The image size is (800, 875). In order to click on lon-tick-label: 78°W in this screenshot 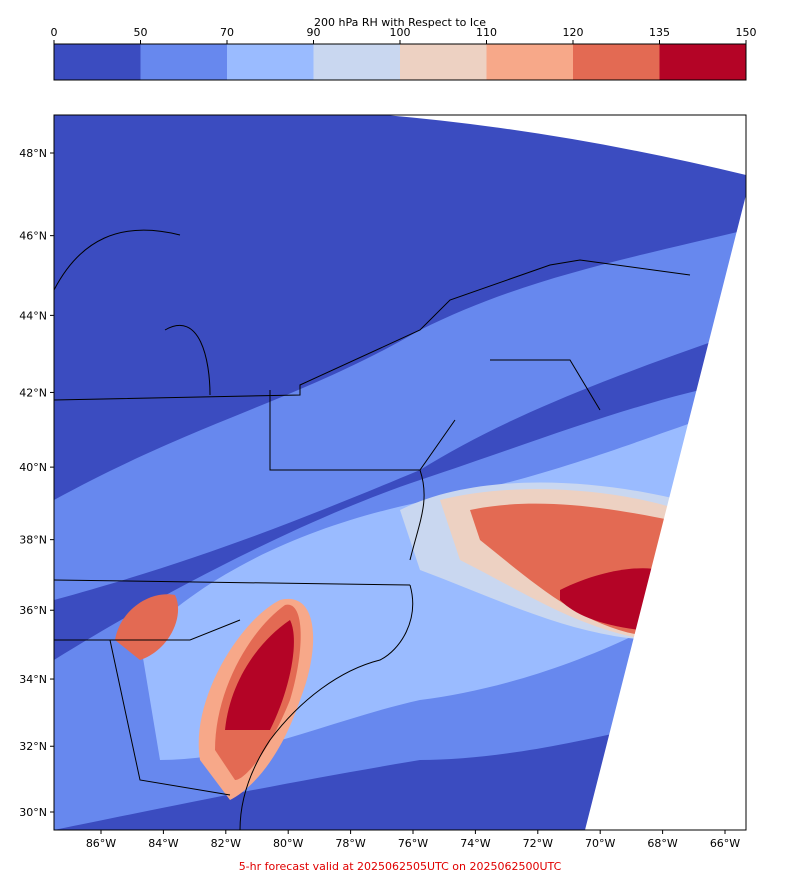, I will do `click(350, 843)`.